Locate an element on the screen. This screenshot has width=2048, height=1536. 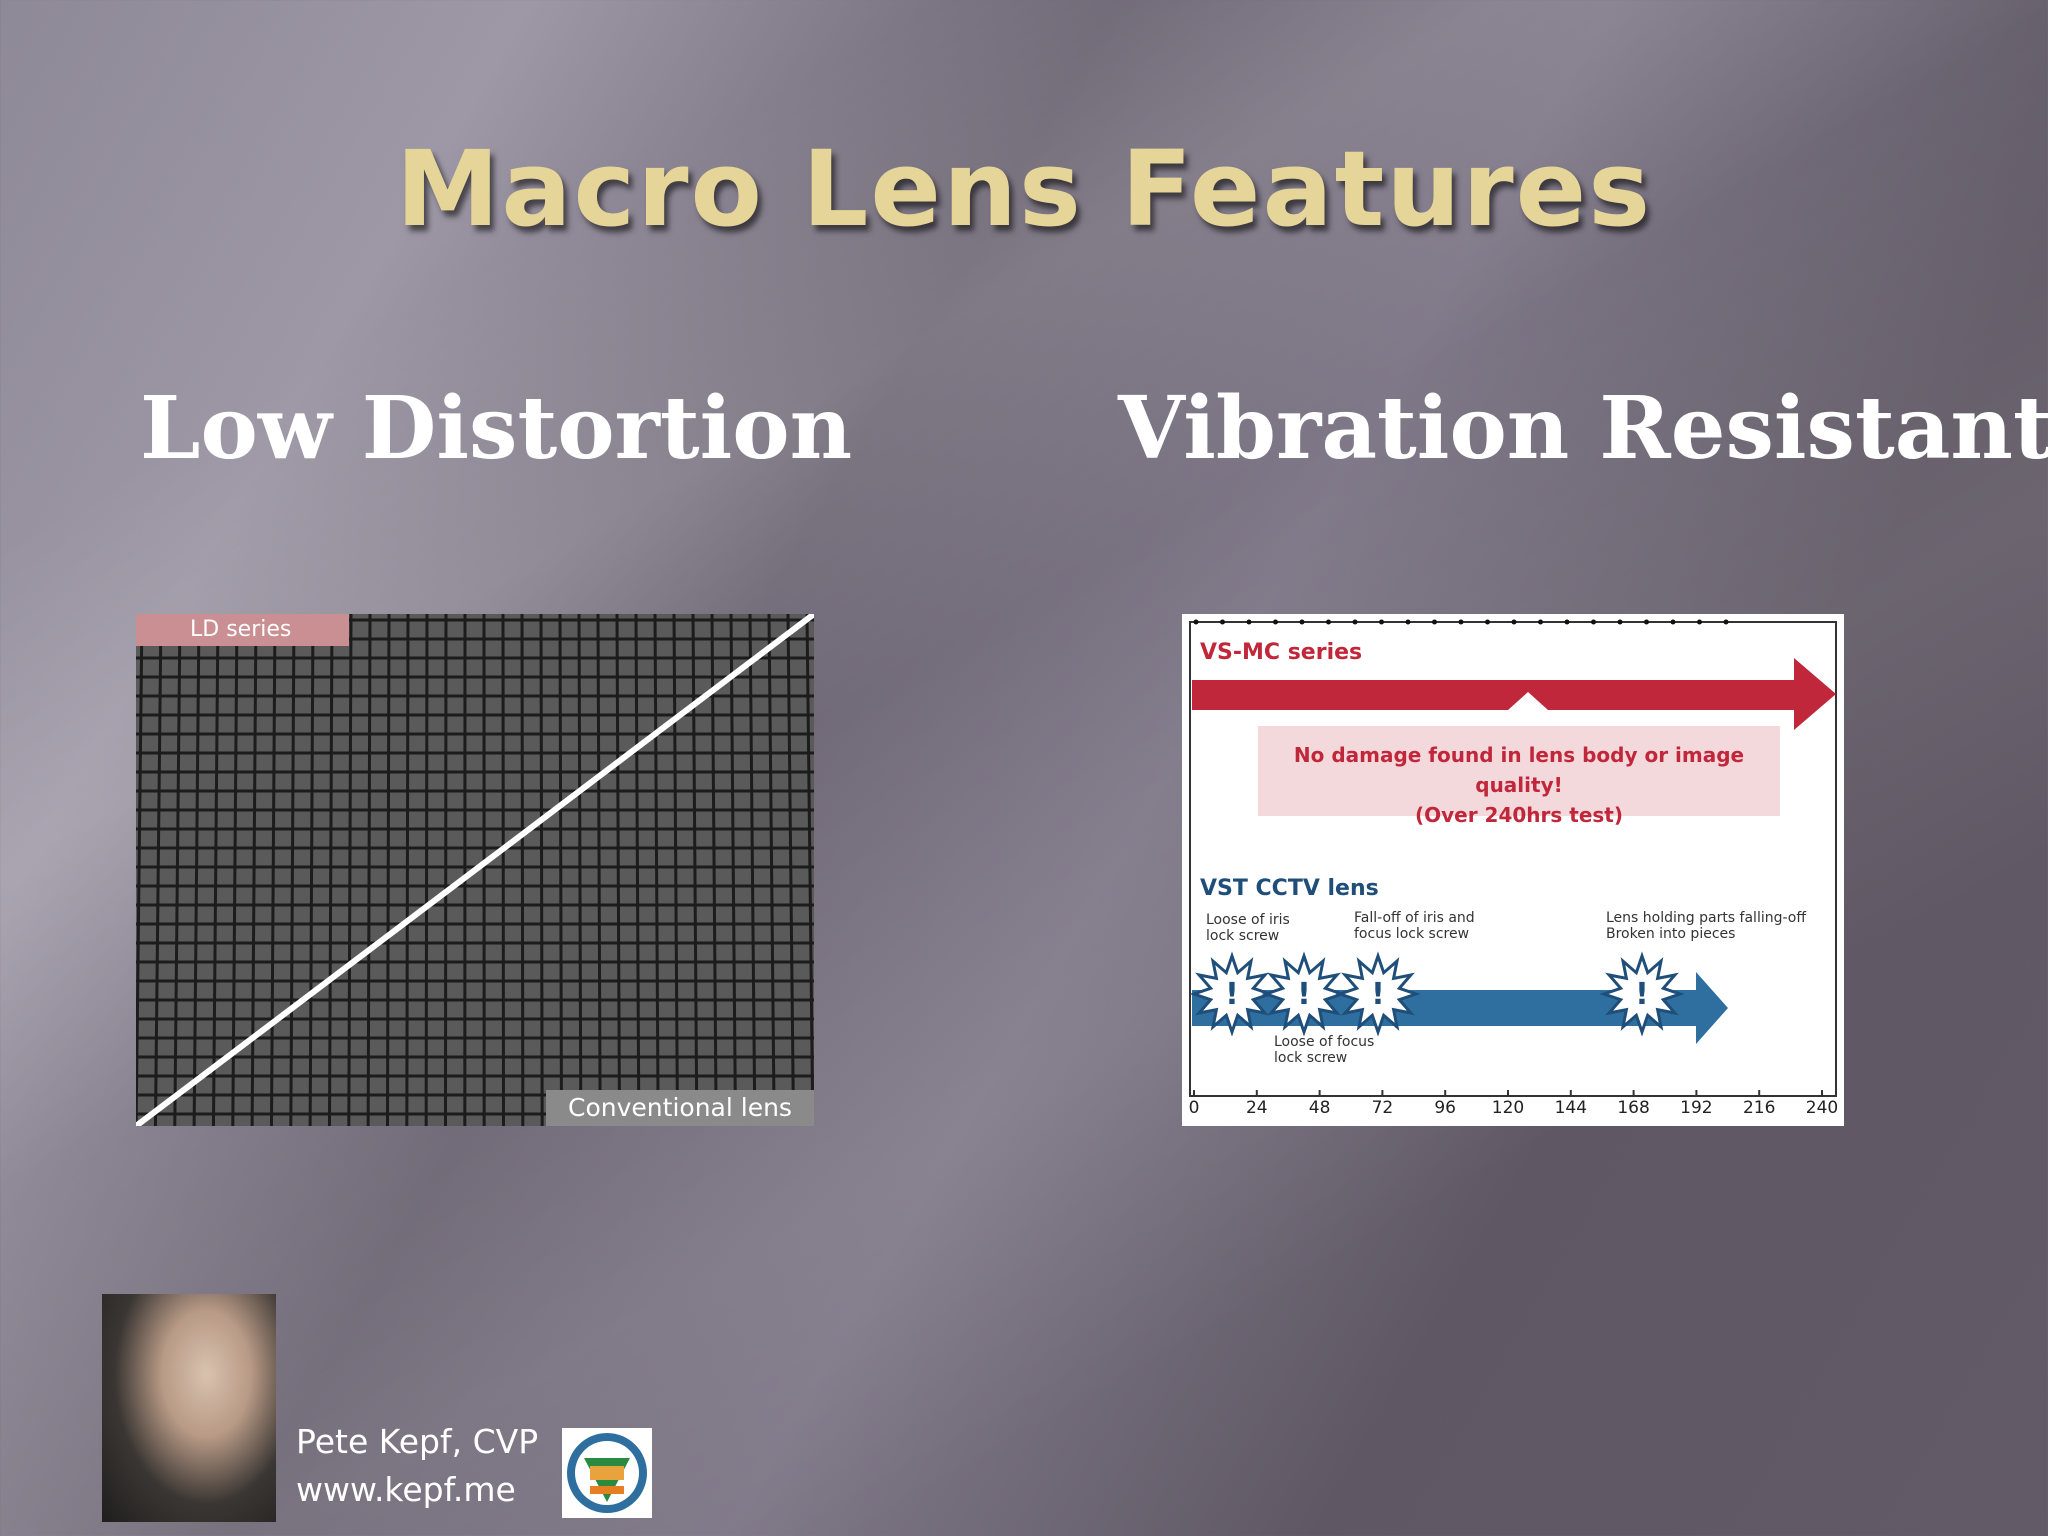
divider-diagonal is located at coordinates (475, 870).